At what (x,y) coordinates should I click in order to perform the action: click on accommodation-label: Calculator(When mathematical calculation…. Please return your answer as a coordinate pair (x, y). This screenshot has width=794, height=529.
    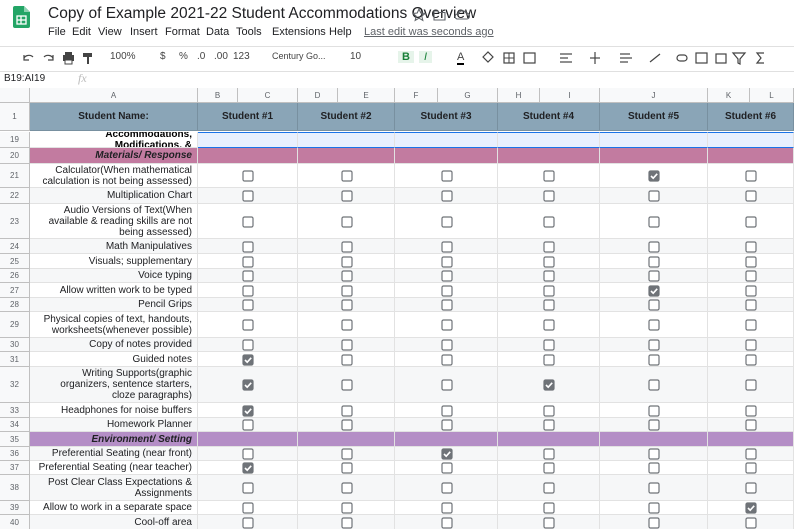
    Looking at the image, I should click on (114, 176).